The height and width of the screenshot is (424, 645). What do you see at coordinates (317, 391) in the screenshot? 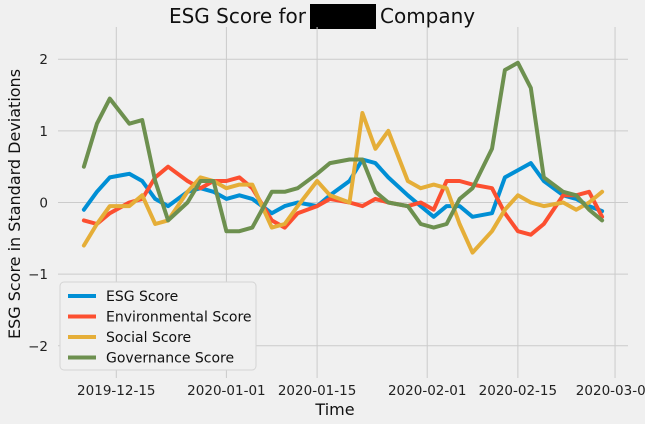
I see `x-tick-label: 2020-01-15` at bounding box center [317, 391].